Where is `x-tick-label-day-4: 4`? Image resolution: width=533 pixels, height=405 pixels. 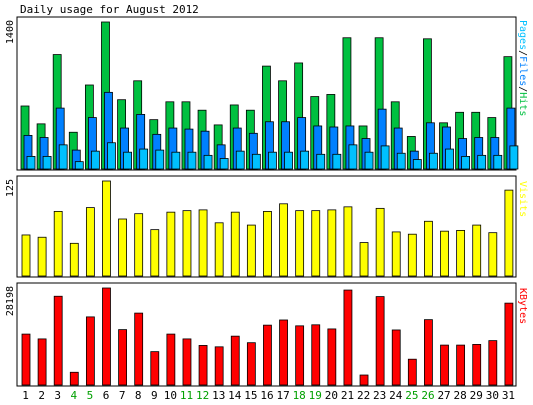
x-tick-label-day-4: 4 is located at coordinates (74, 395).